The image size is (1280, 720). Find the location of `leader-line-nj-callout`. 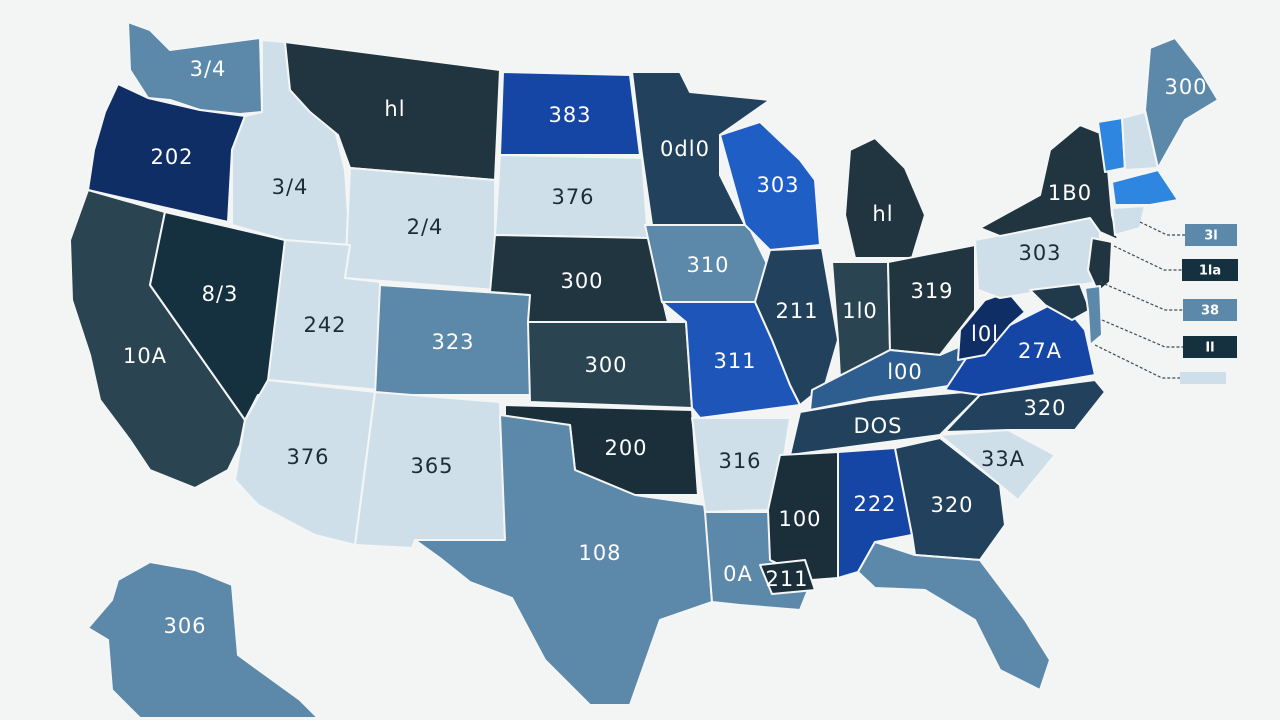

leader-line-nj-callout is located at coordinates (1141, 296).